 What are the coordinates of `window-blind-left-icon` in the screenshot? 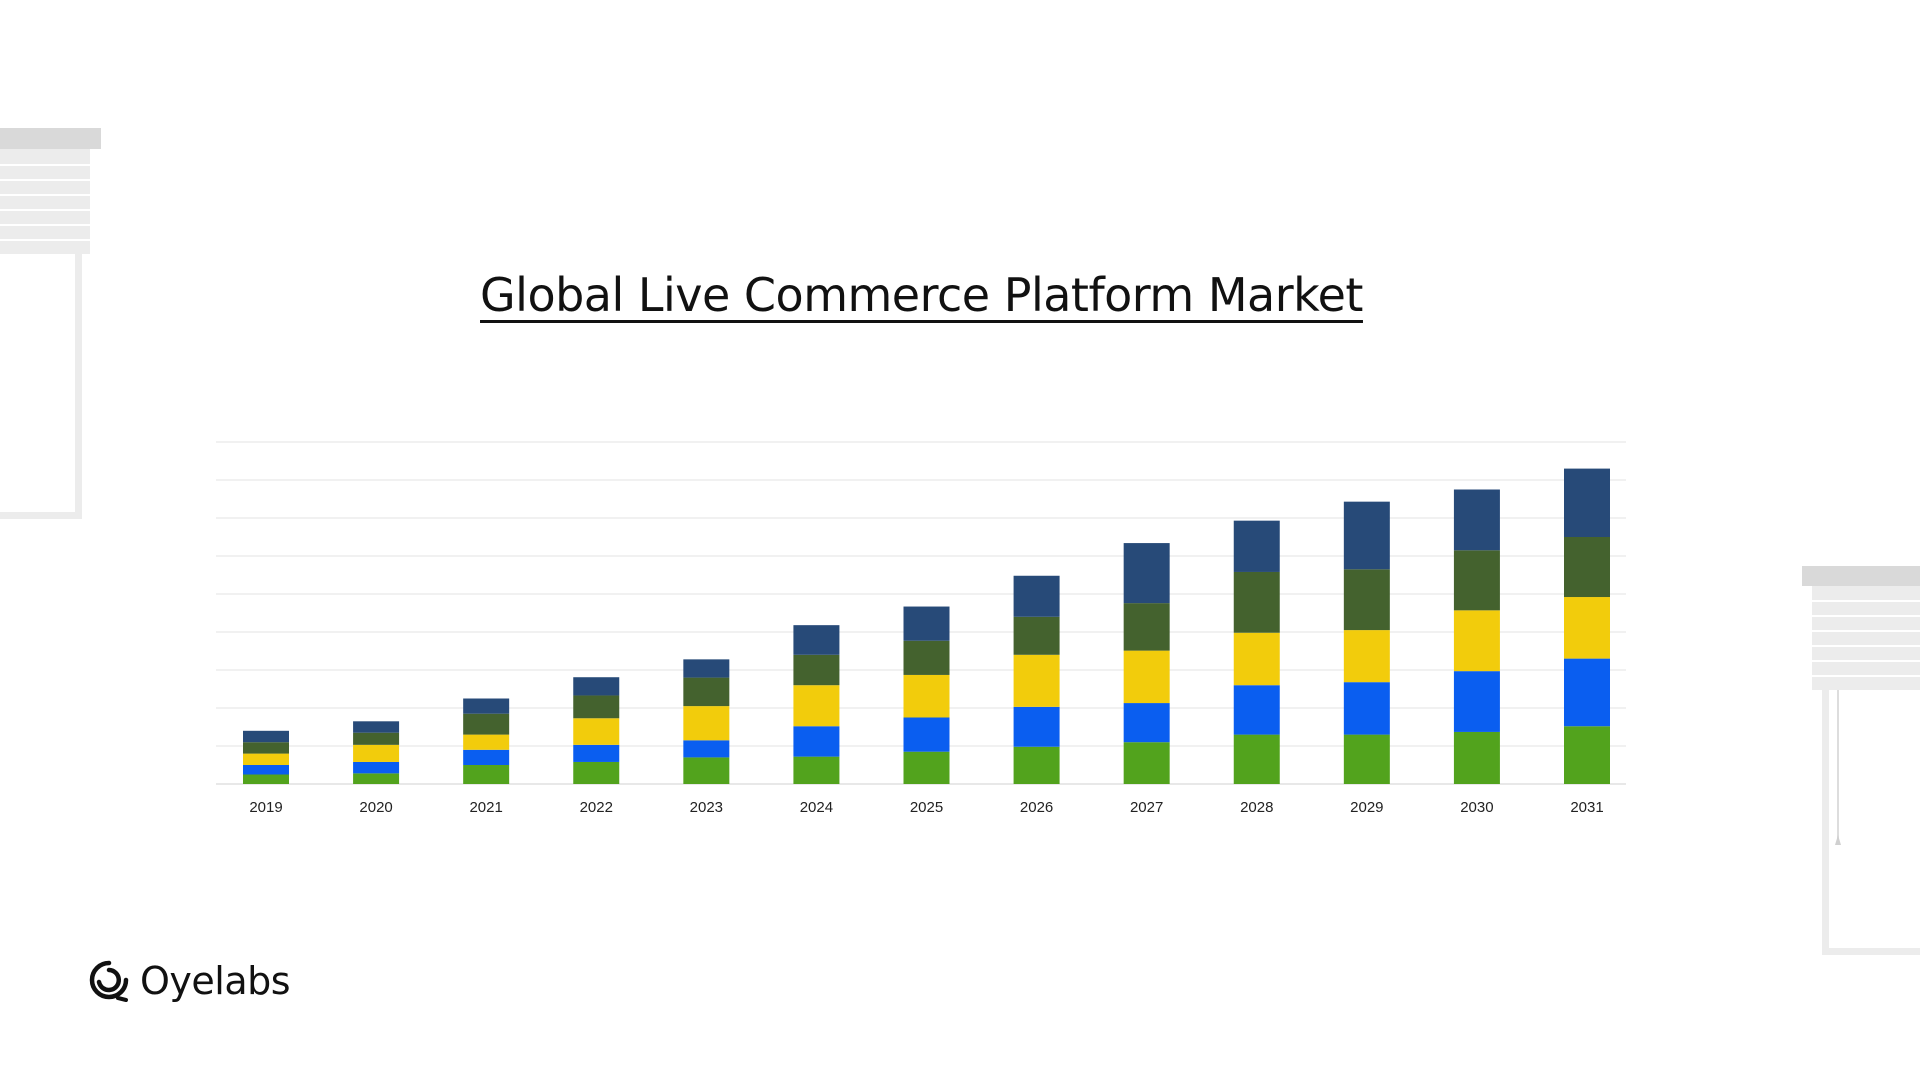 It's located at (50, 323).